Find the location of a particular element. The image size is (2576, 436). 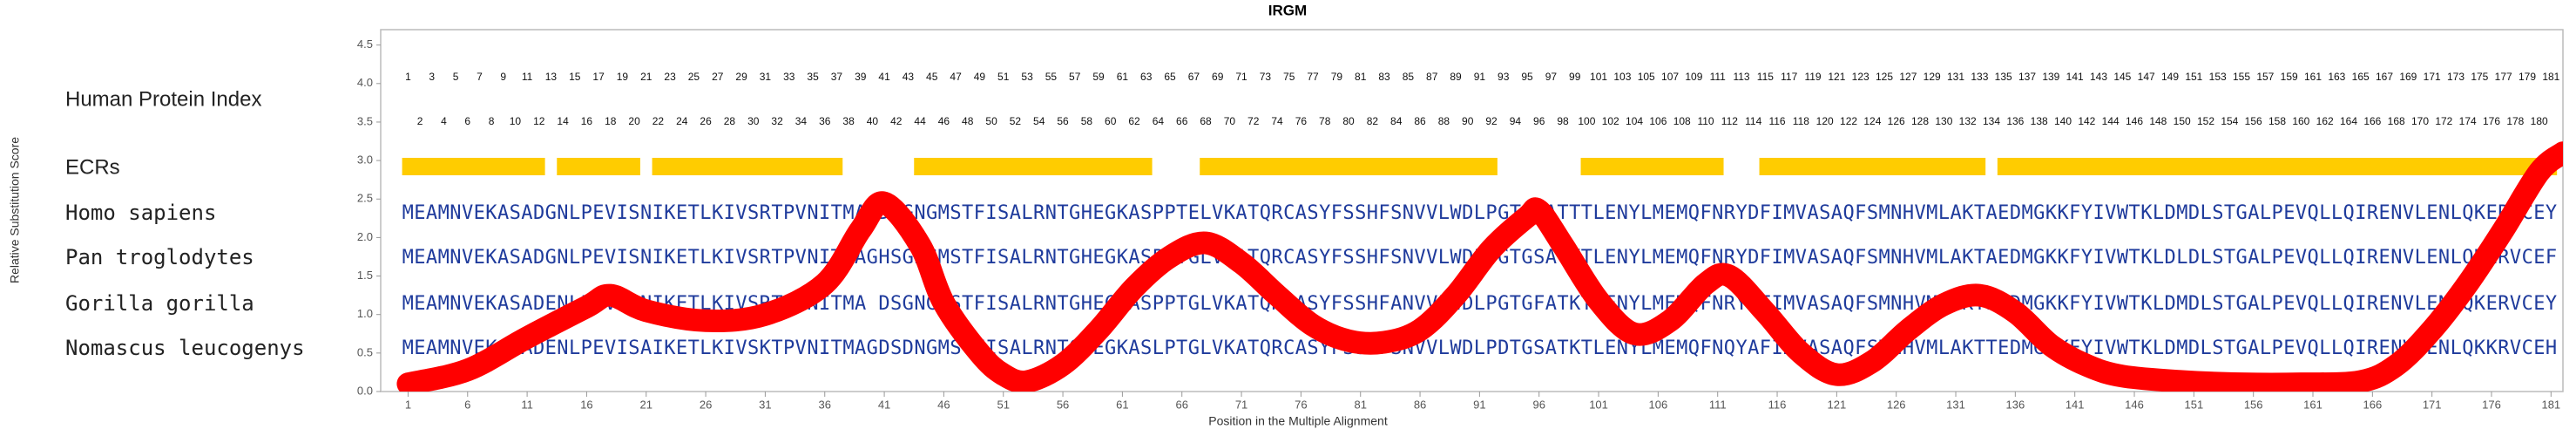

index-number: 45 is located at coordinates (932, 77).